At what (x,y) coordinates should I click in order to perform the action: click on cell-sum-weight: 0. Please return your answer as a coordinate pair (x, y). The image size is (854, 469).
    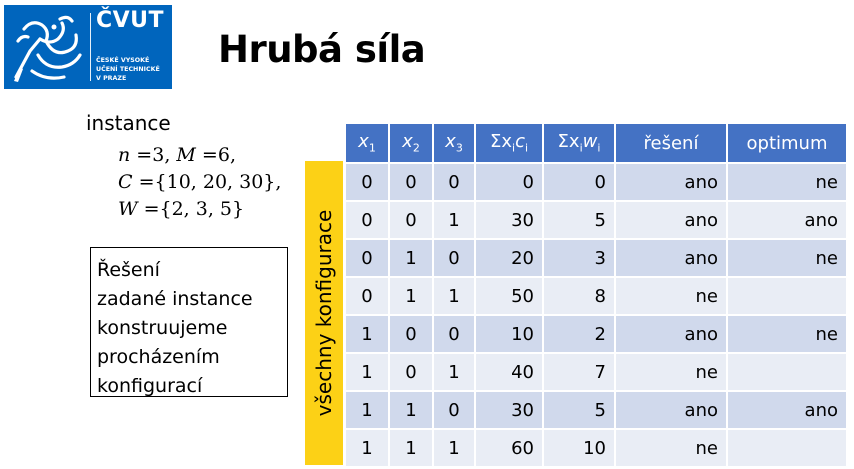
    Looking at the image, I should click on (579, 182).